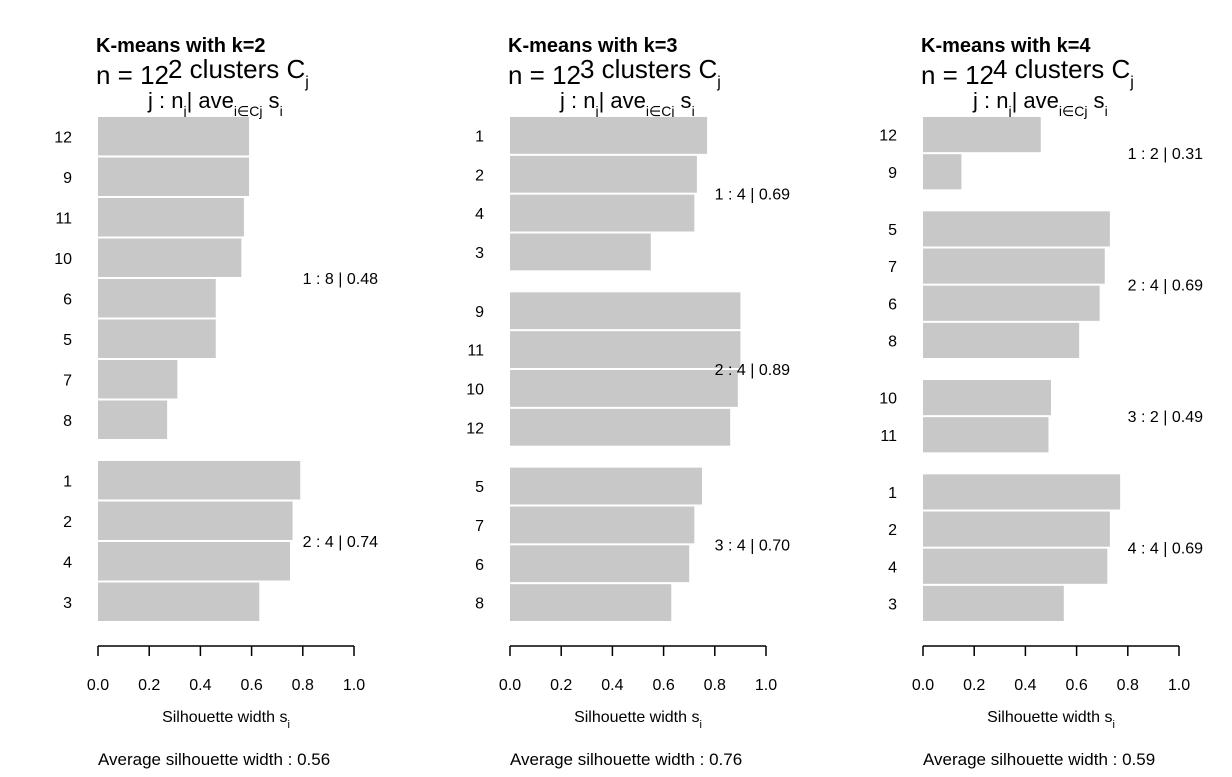 The width and height of the screenshot is (1232, 777). What do you see at coordinates (181, 46) in the screenshot?
I see `panel-title: K-means with k=2` at bounding box center [181, 46].